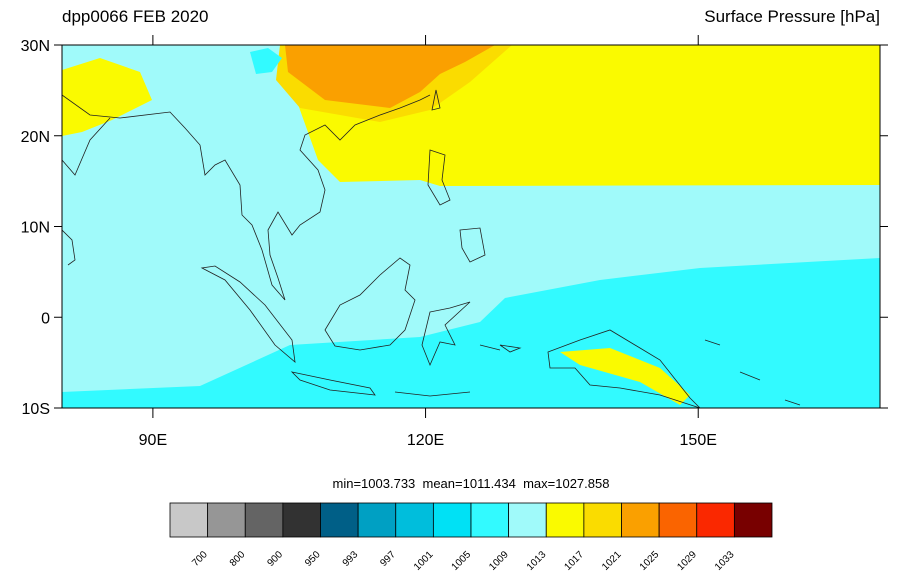  What do you see at coordinates (36, 409) in the screenshot?
I see `y-tick-label: 10S` at bounding box center [36, 409].